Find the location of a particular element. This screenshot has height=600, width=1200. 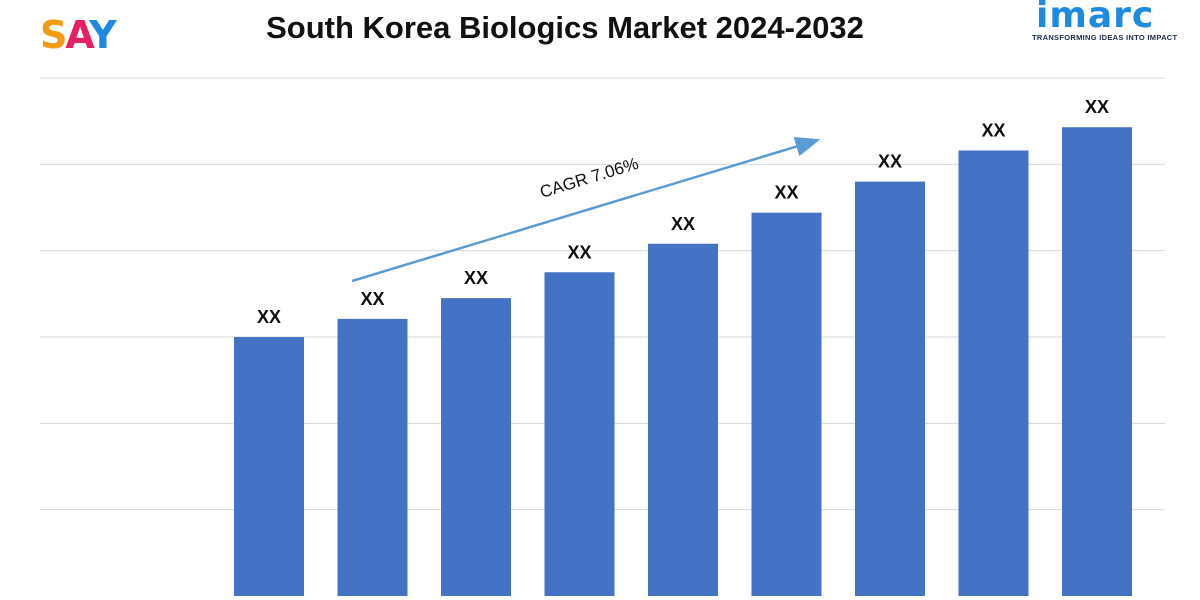

say-logo: SAY is located at coordinates (78, 35).